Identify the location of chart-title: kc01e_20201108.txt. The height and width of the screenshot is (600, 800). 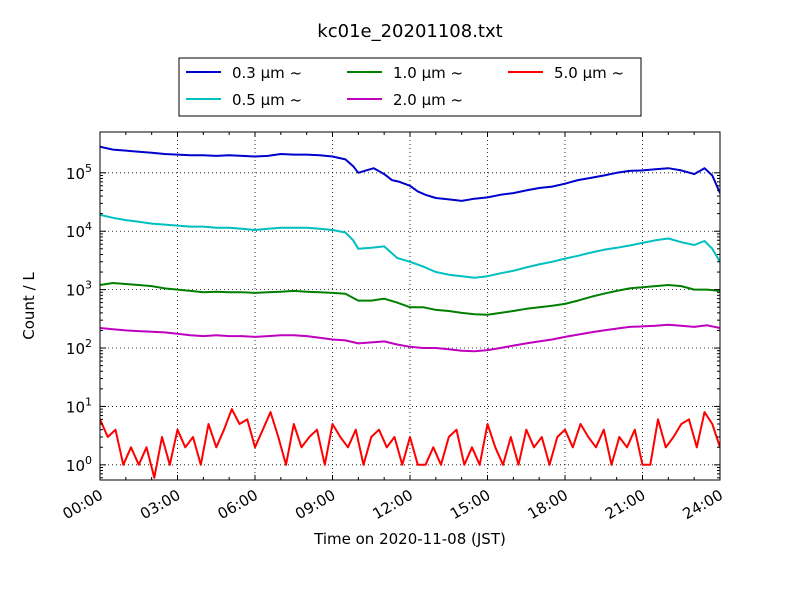
(409, 31).